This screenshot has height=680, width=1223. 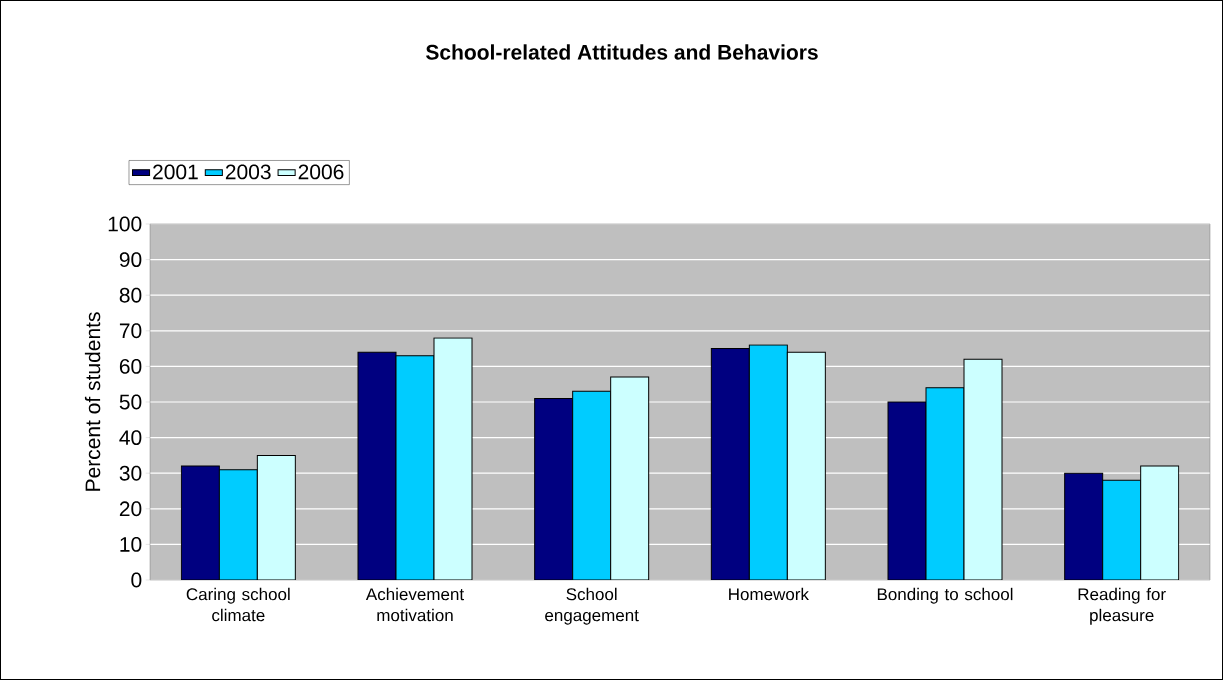 What do you see at coordinates (175, 172) in the screenshot?
I see `legend-label: 2001` at bounding box center [175, 172].